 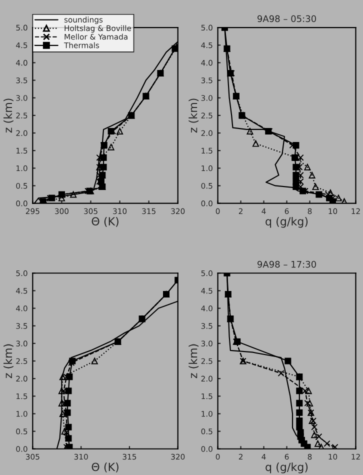 I want to click on chart-title: 9A98 – 17:30, so click(x=287, y=264).